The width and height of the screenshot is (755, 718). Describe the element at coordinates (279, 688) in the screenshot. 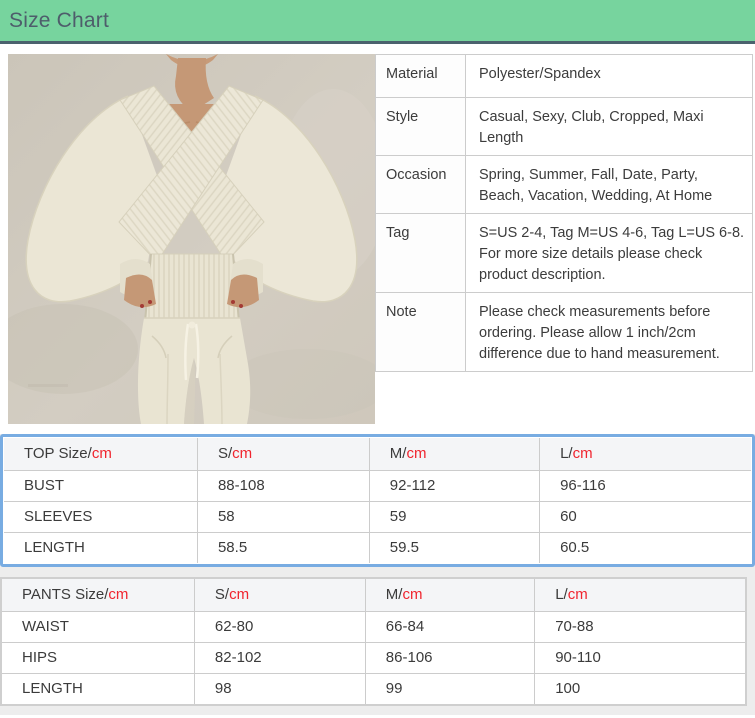

I see `cell-value: 98` at that location.